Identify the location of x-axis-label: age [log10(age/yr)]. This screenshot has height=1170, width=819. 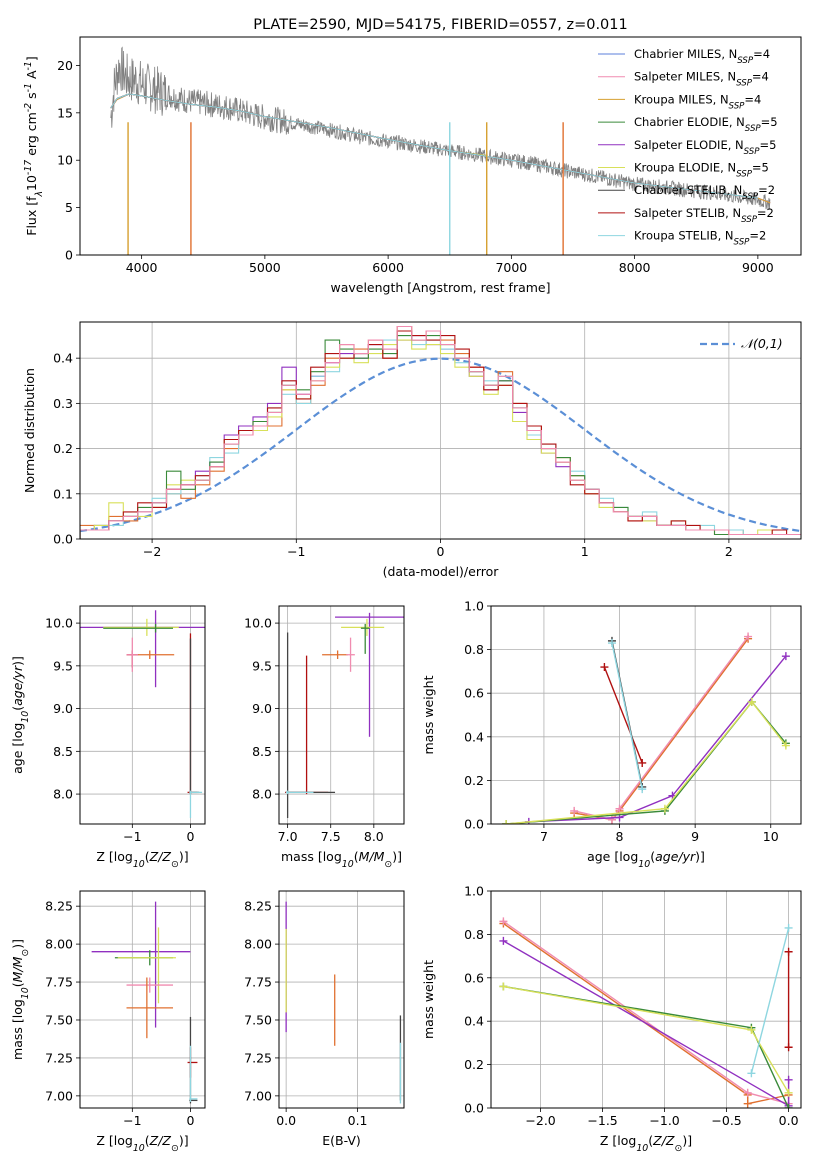
(646, 859).